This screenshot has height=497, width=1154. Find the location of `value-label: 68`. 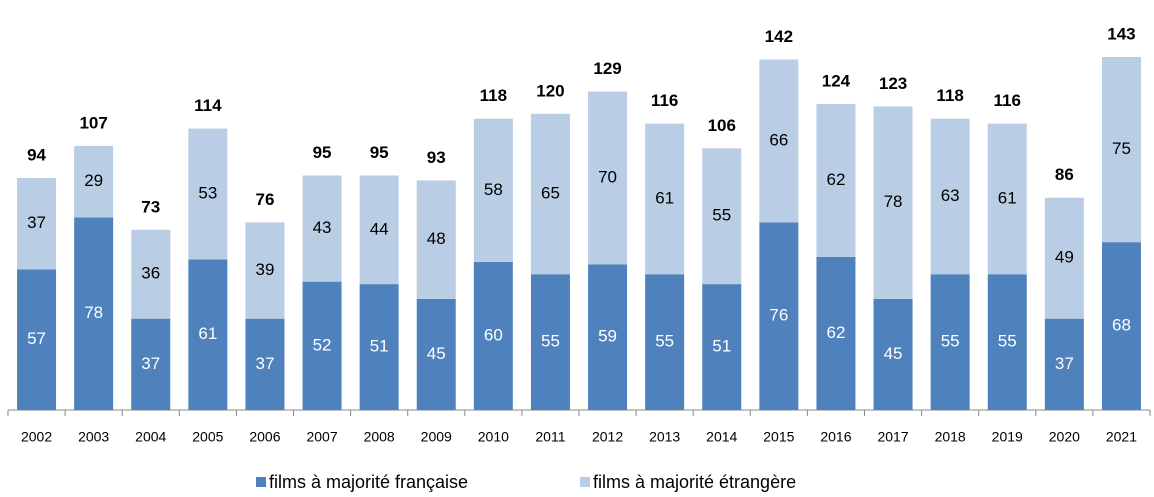

value-label: 68 is located at coordinates (1121, 325).